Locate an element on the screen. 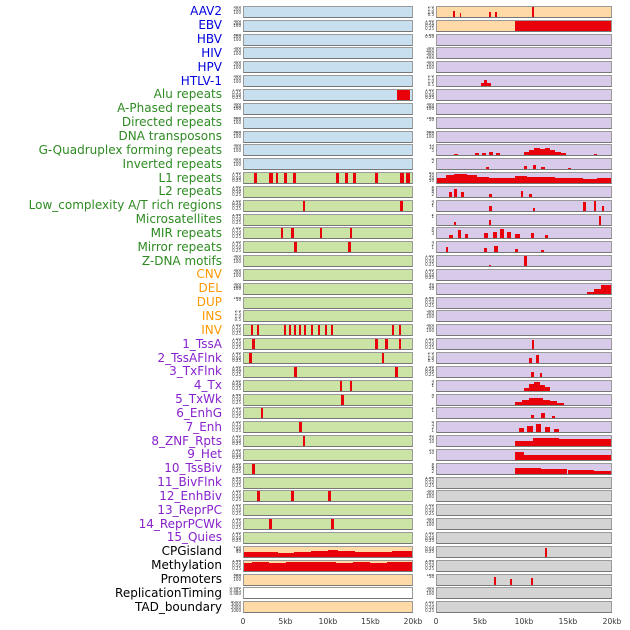  track-row: 9_Het 1.00 0.75 0.50 0.25 20 10 is located at coordinates (315, 455).